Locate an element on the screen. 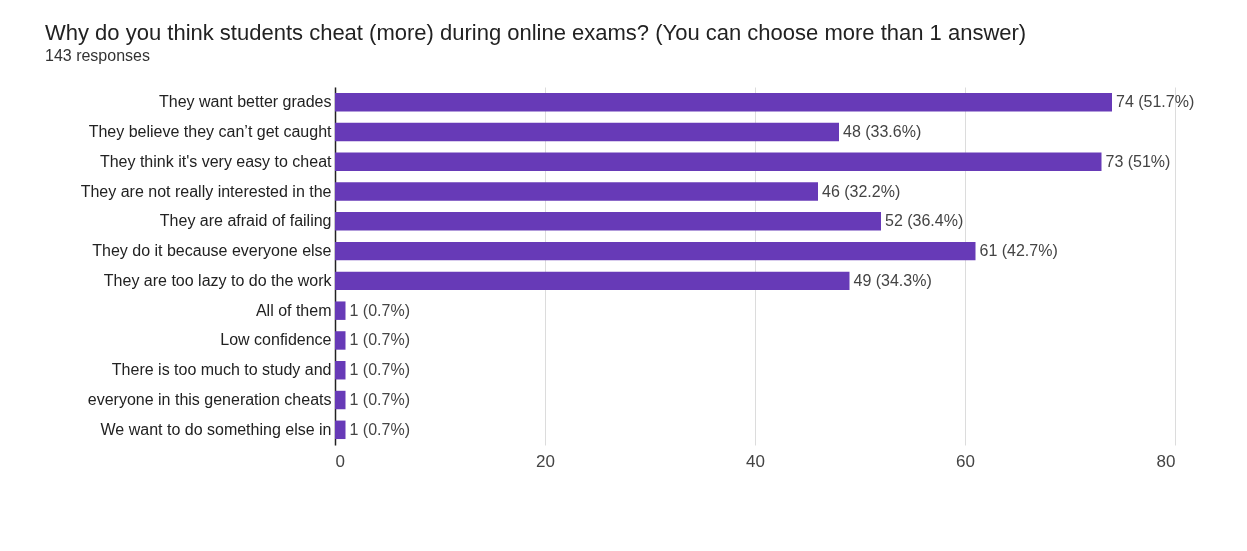 The image size is (1247, 551). data-label: 49 (34.3%) is located at coordinates (892, 280).